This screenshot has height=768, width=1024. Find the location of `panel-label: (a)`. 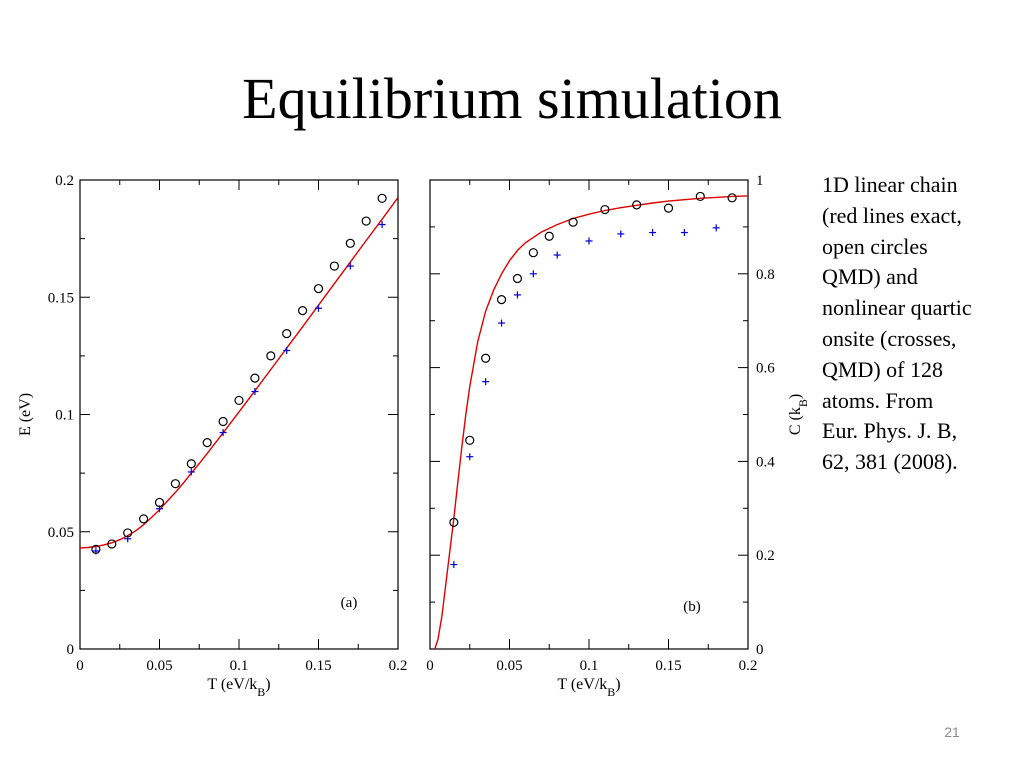

panel-label: (a) is located at coordinates (349, 603).